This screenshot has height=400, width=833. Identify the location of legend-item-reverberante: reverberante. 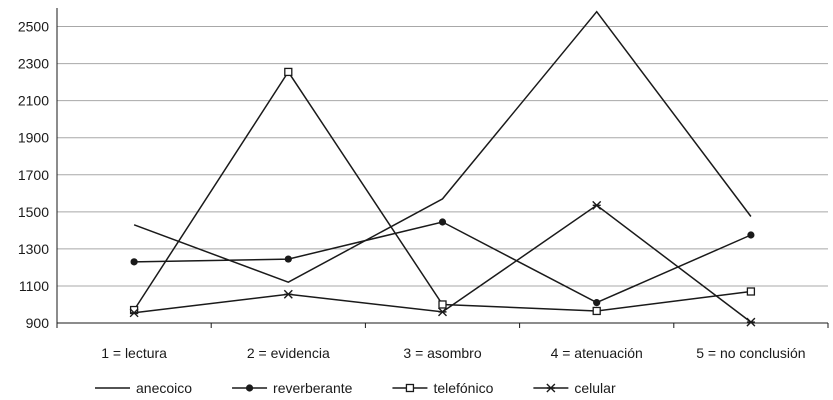
(292, 388).